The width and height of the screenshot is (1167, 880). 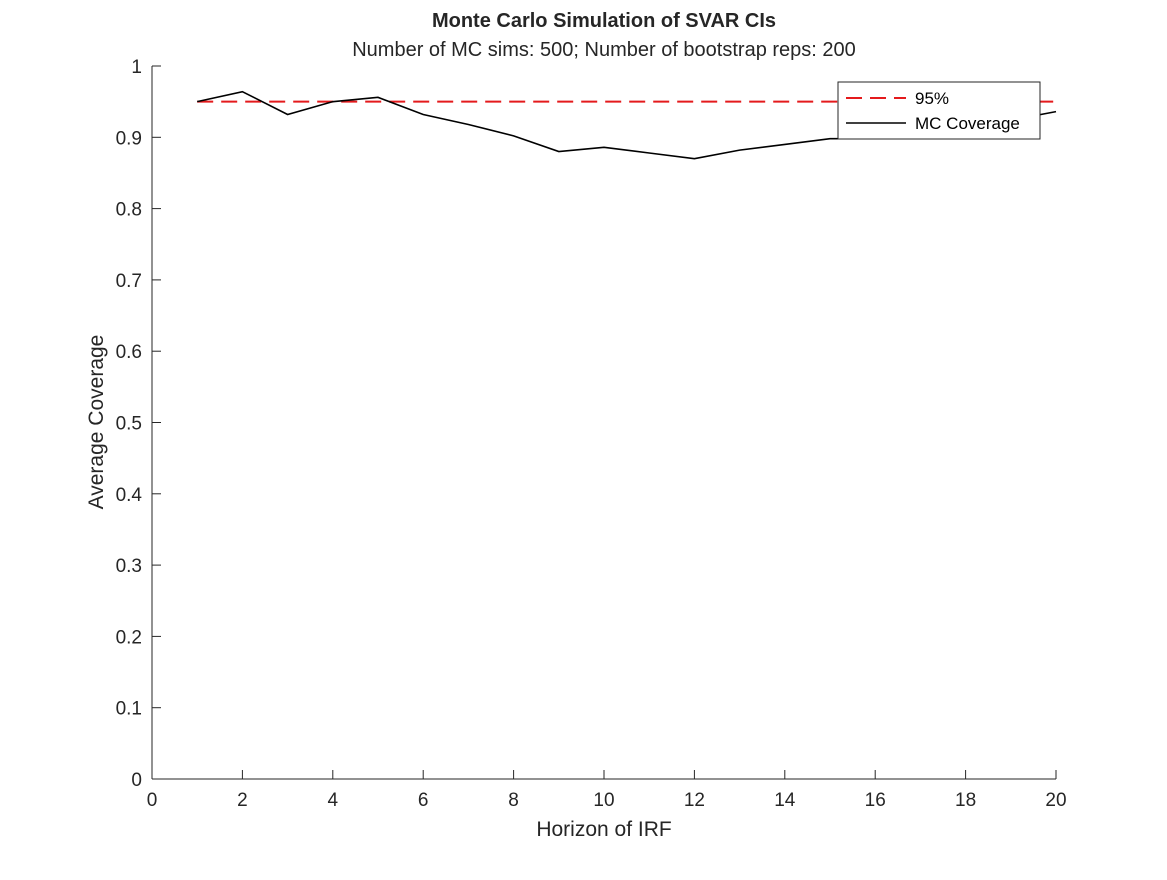 I want to click on y-tick-label: 0.3, so click(x=129, y=566).